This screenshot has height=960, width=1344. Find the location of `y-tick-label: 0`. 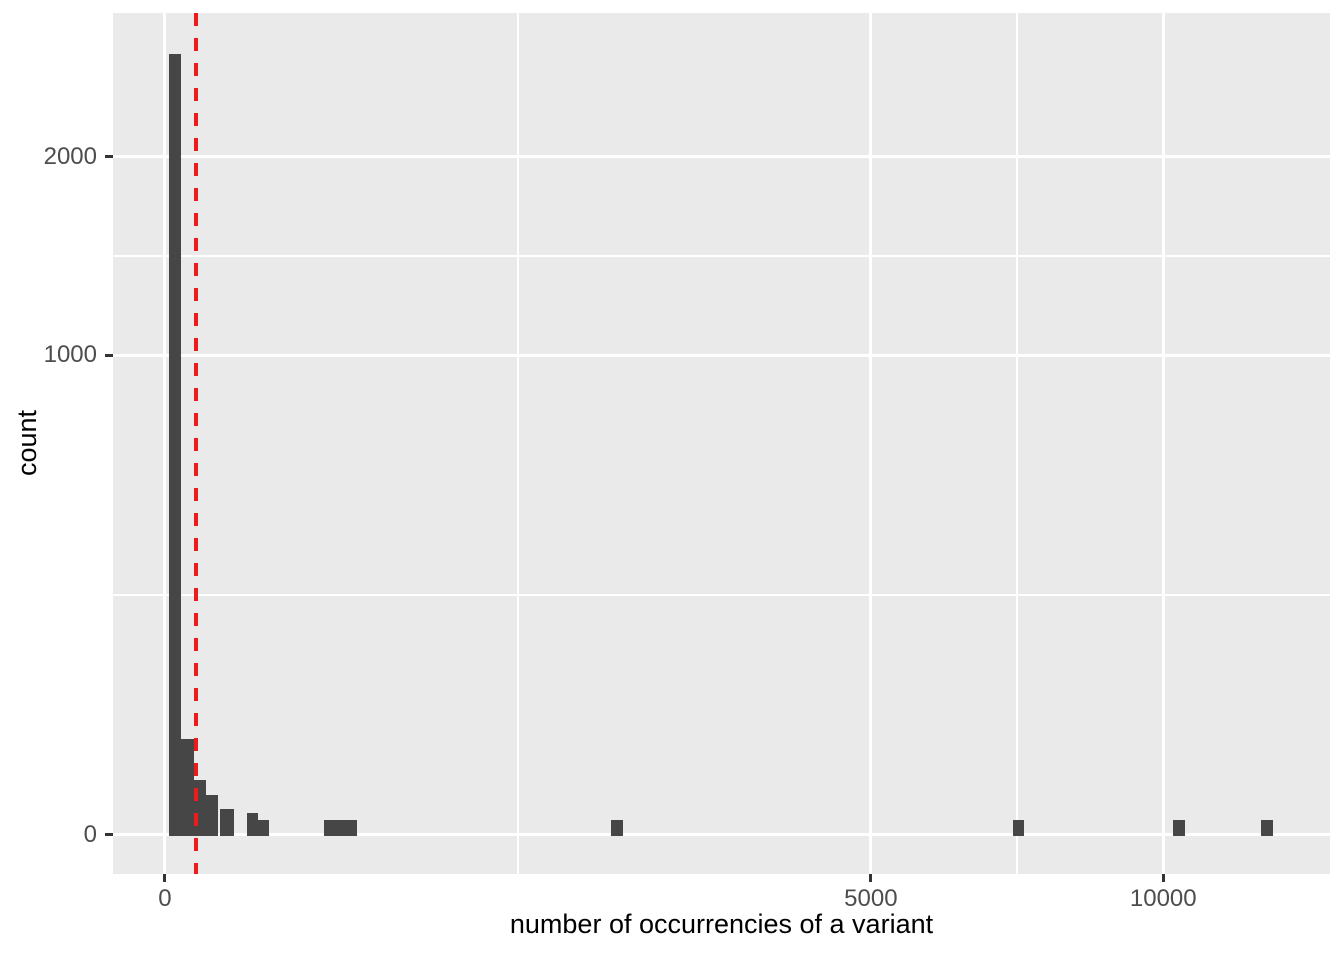

y-tick-label: 0 is located at coordinates (90, 834).